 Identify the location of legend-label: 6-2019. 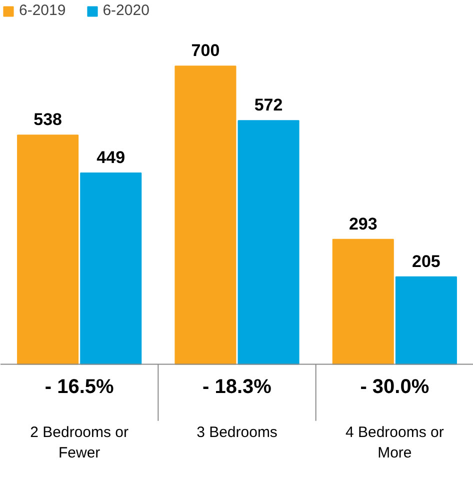
(42, 10).